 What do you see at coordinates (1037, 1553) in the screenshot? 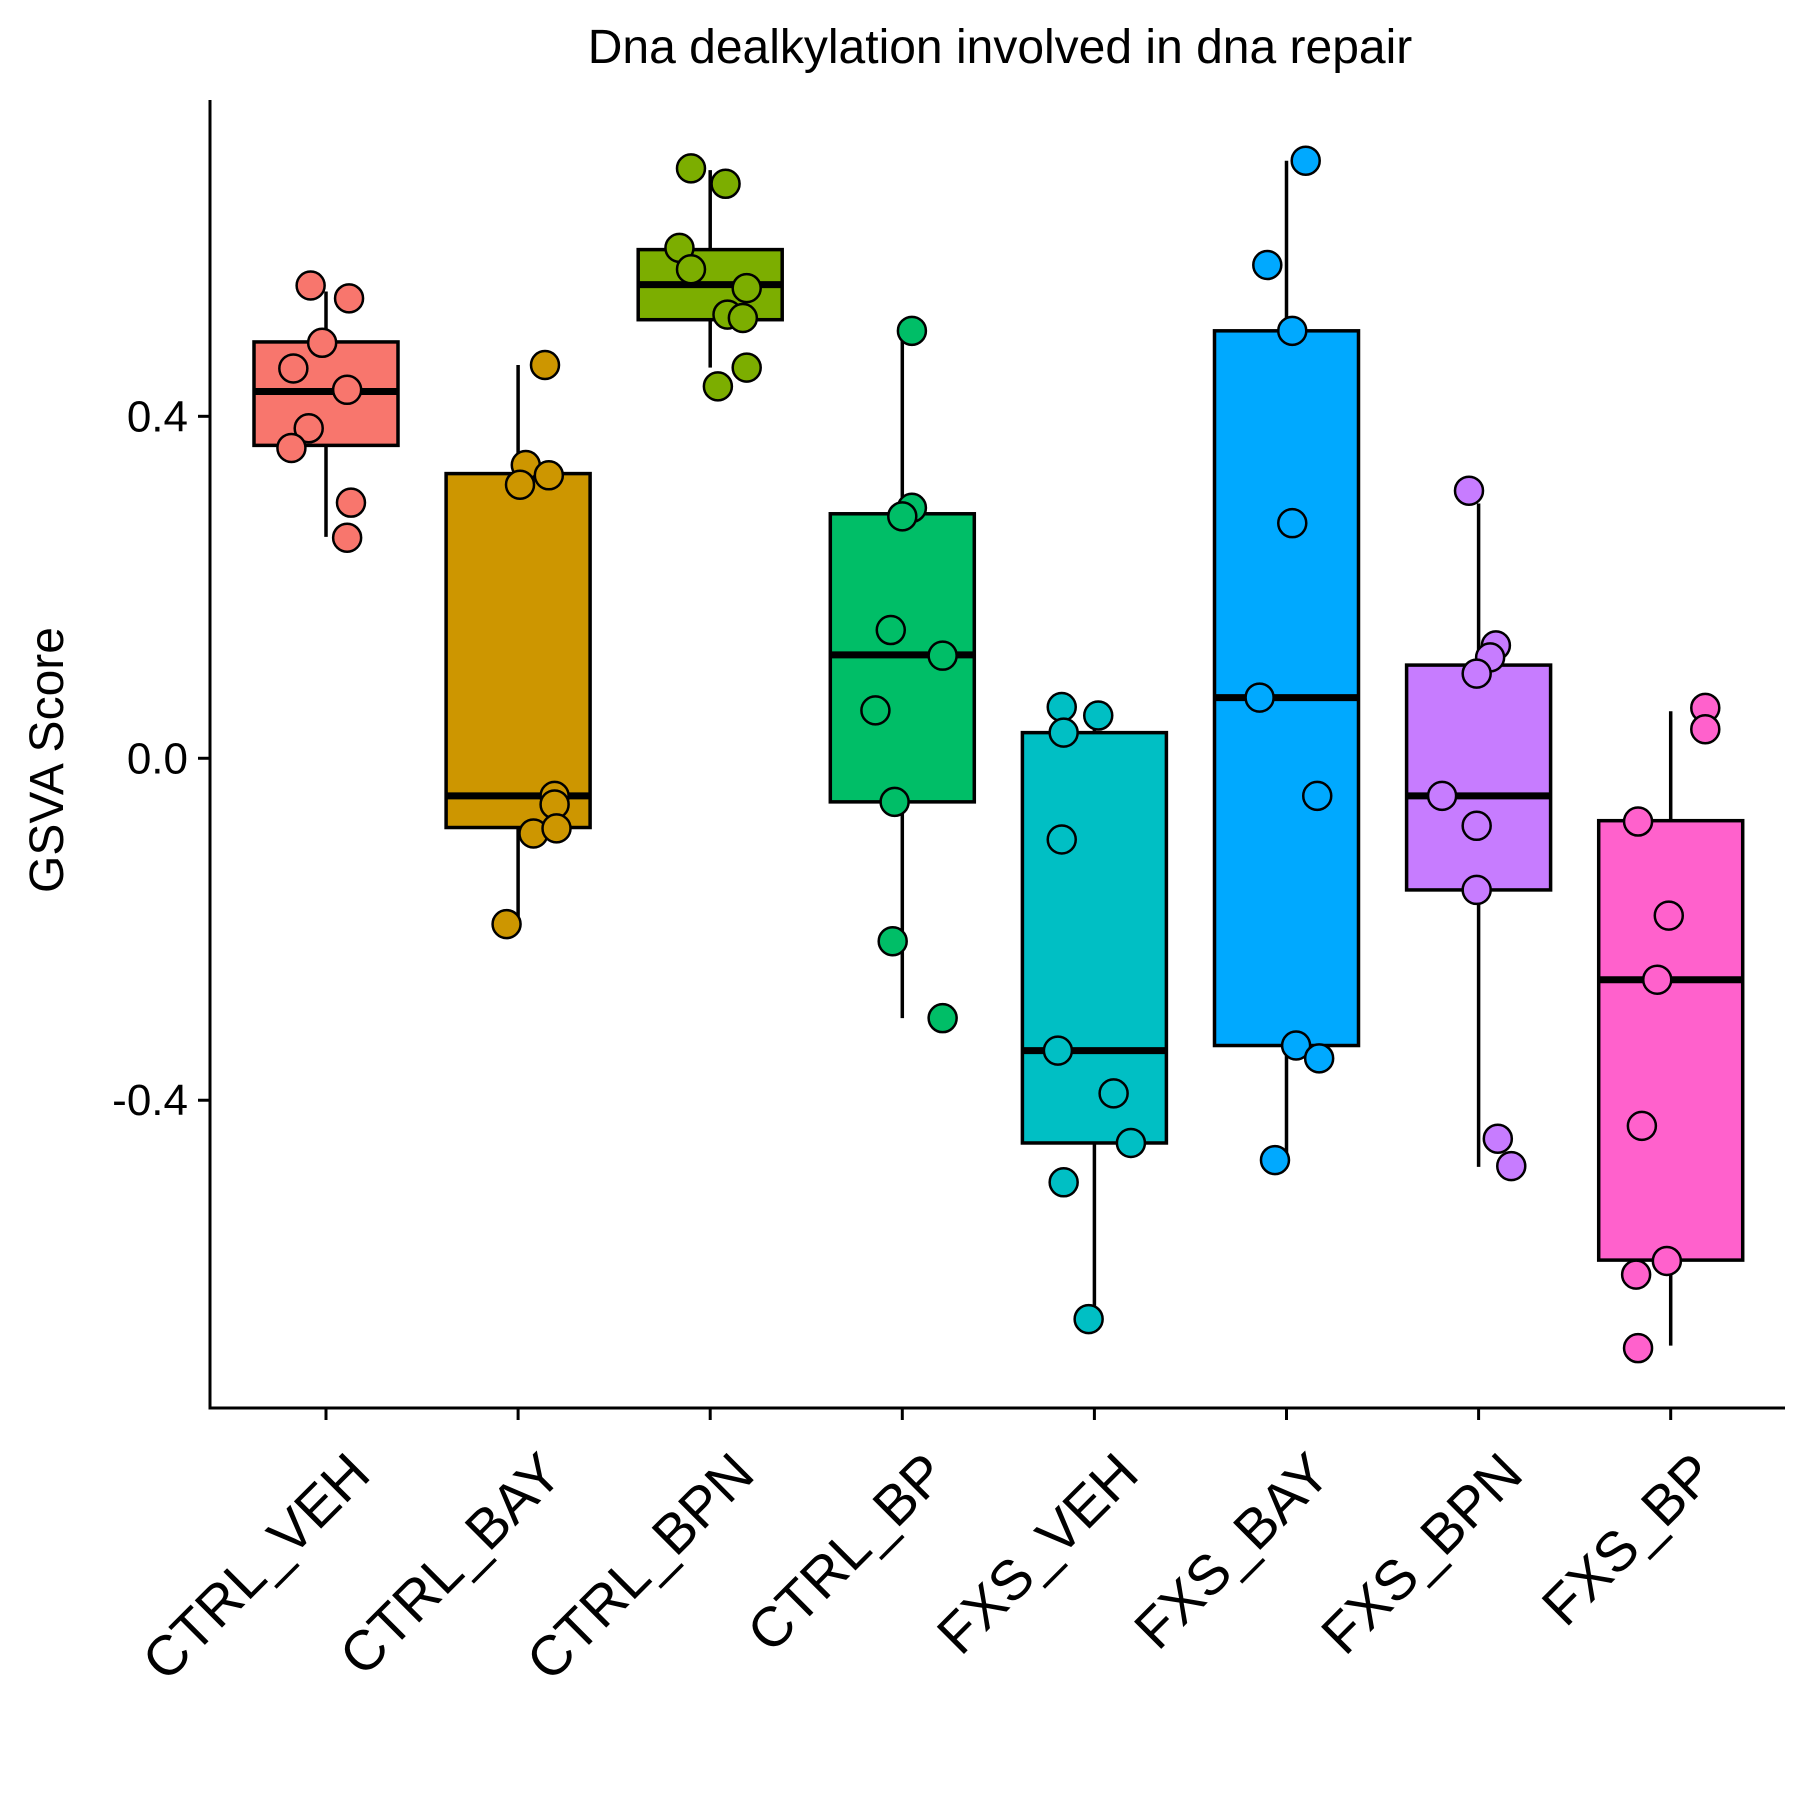
I see `x-tick-label: FXS_VEH` at bounding box center [1037, 1553].